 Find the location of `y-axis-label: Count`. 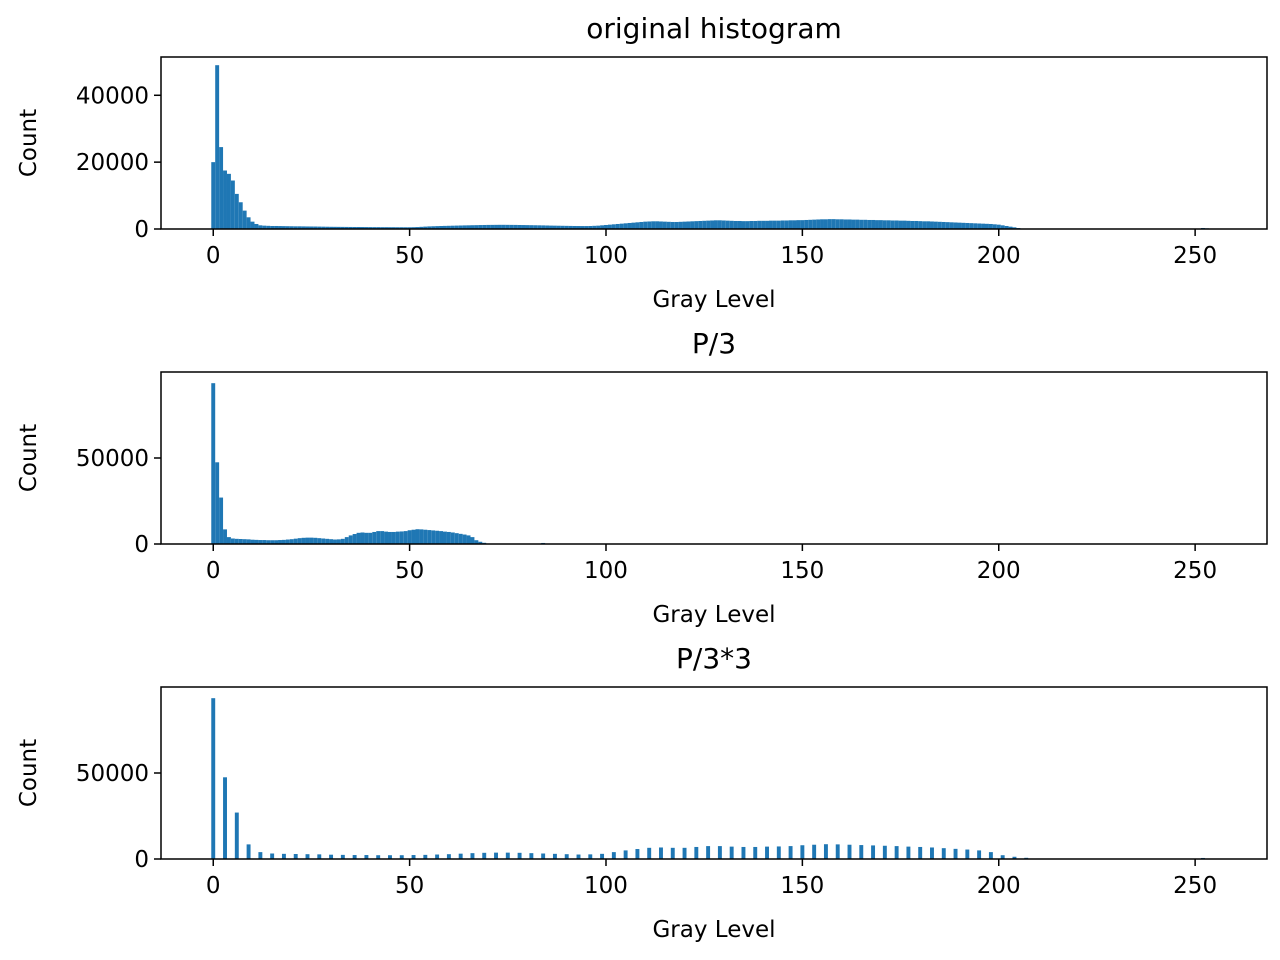

y-axis-label: Count is located at coordinates (29, 143).